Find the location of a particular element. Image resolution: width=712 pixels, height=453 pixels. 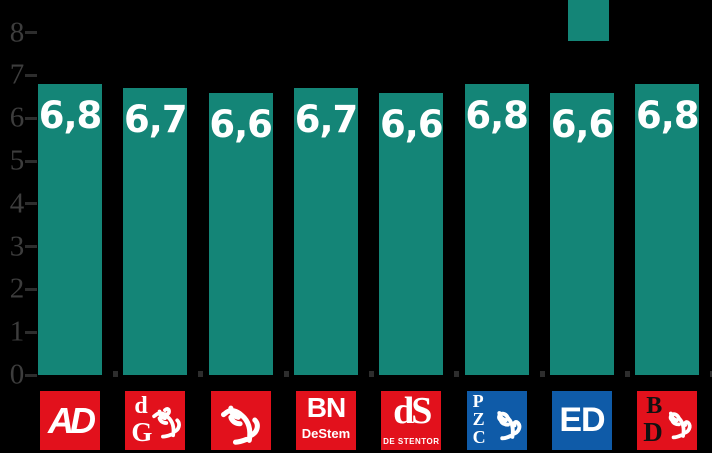

logo-de-stentor: dS DE STENTOR is located at coordinates (411, 420).